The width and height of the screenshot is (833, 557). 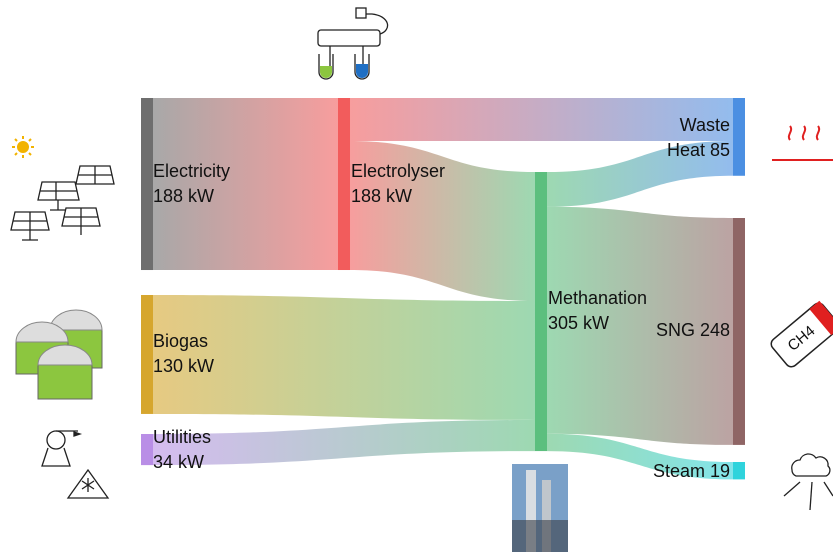 I want to click on node-label: Waste, so click(x=705, y=125).